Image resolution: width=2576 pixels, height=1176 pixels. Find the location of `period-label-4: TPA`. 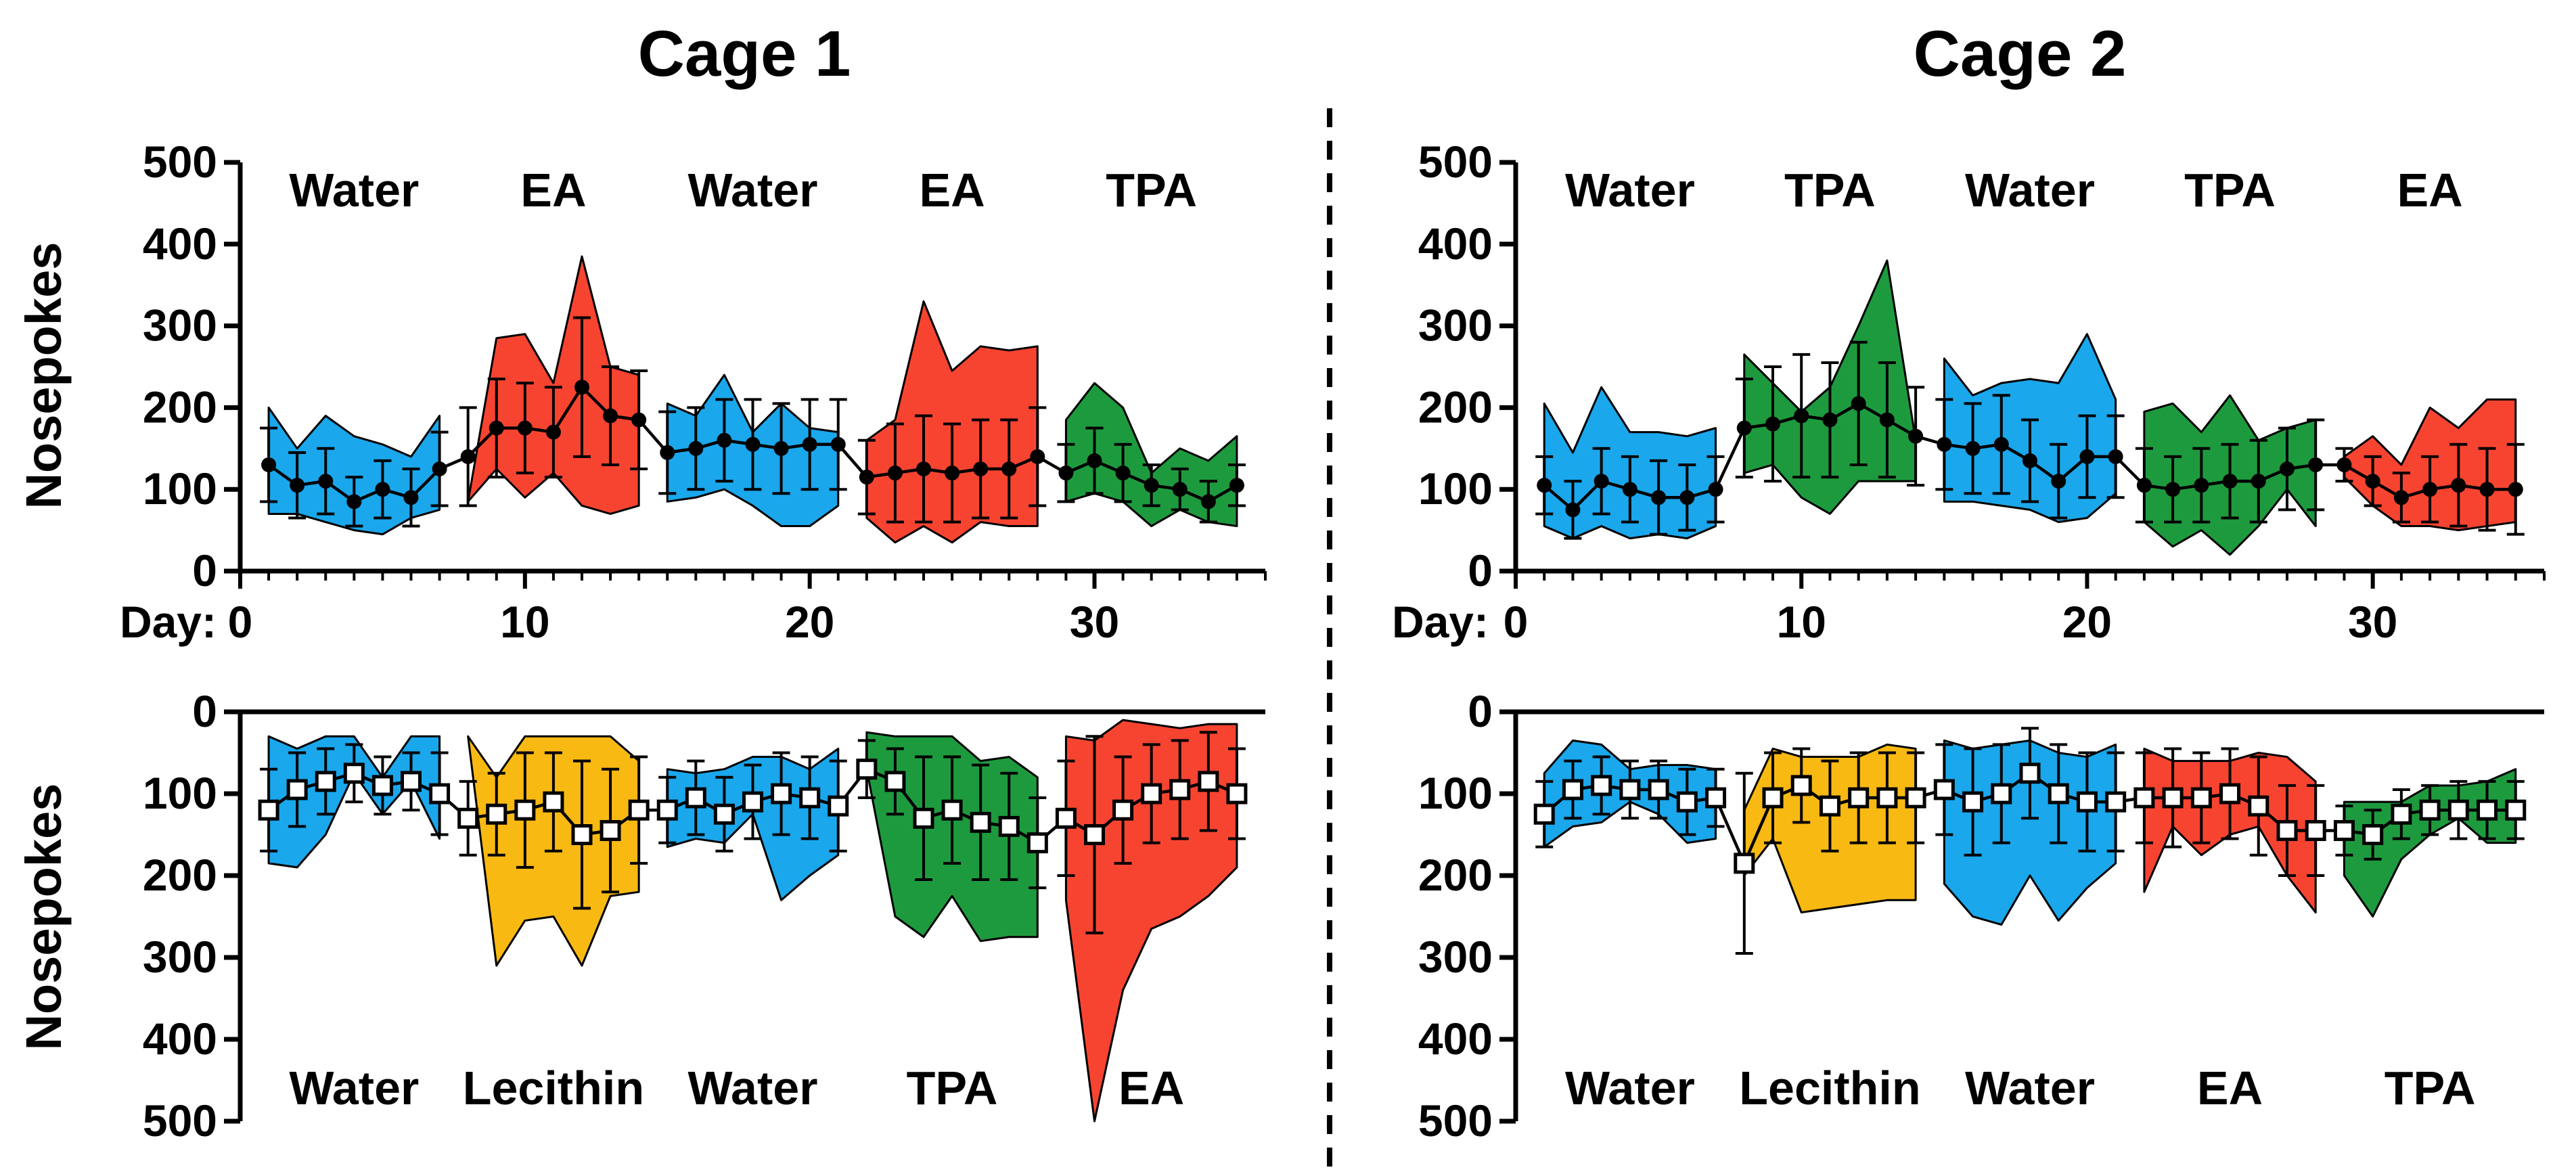

period-label-4: TPA is located at coordinates (2430, 1088).